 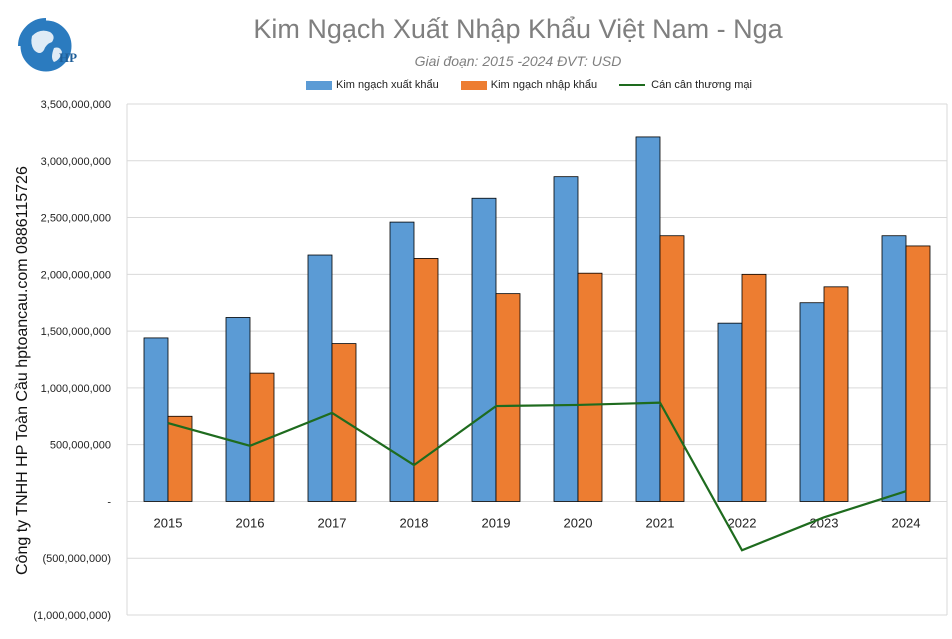 What do you see at coordinates (402, 361) in the screenshot?
I see `bar-export-2018` at bounding box center [402, 361].